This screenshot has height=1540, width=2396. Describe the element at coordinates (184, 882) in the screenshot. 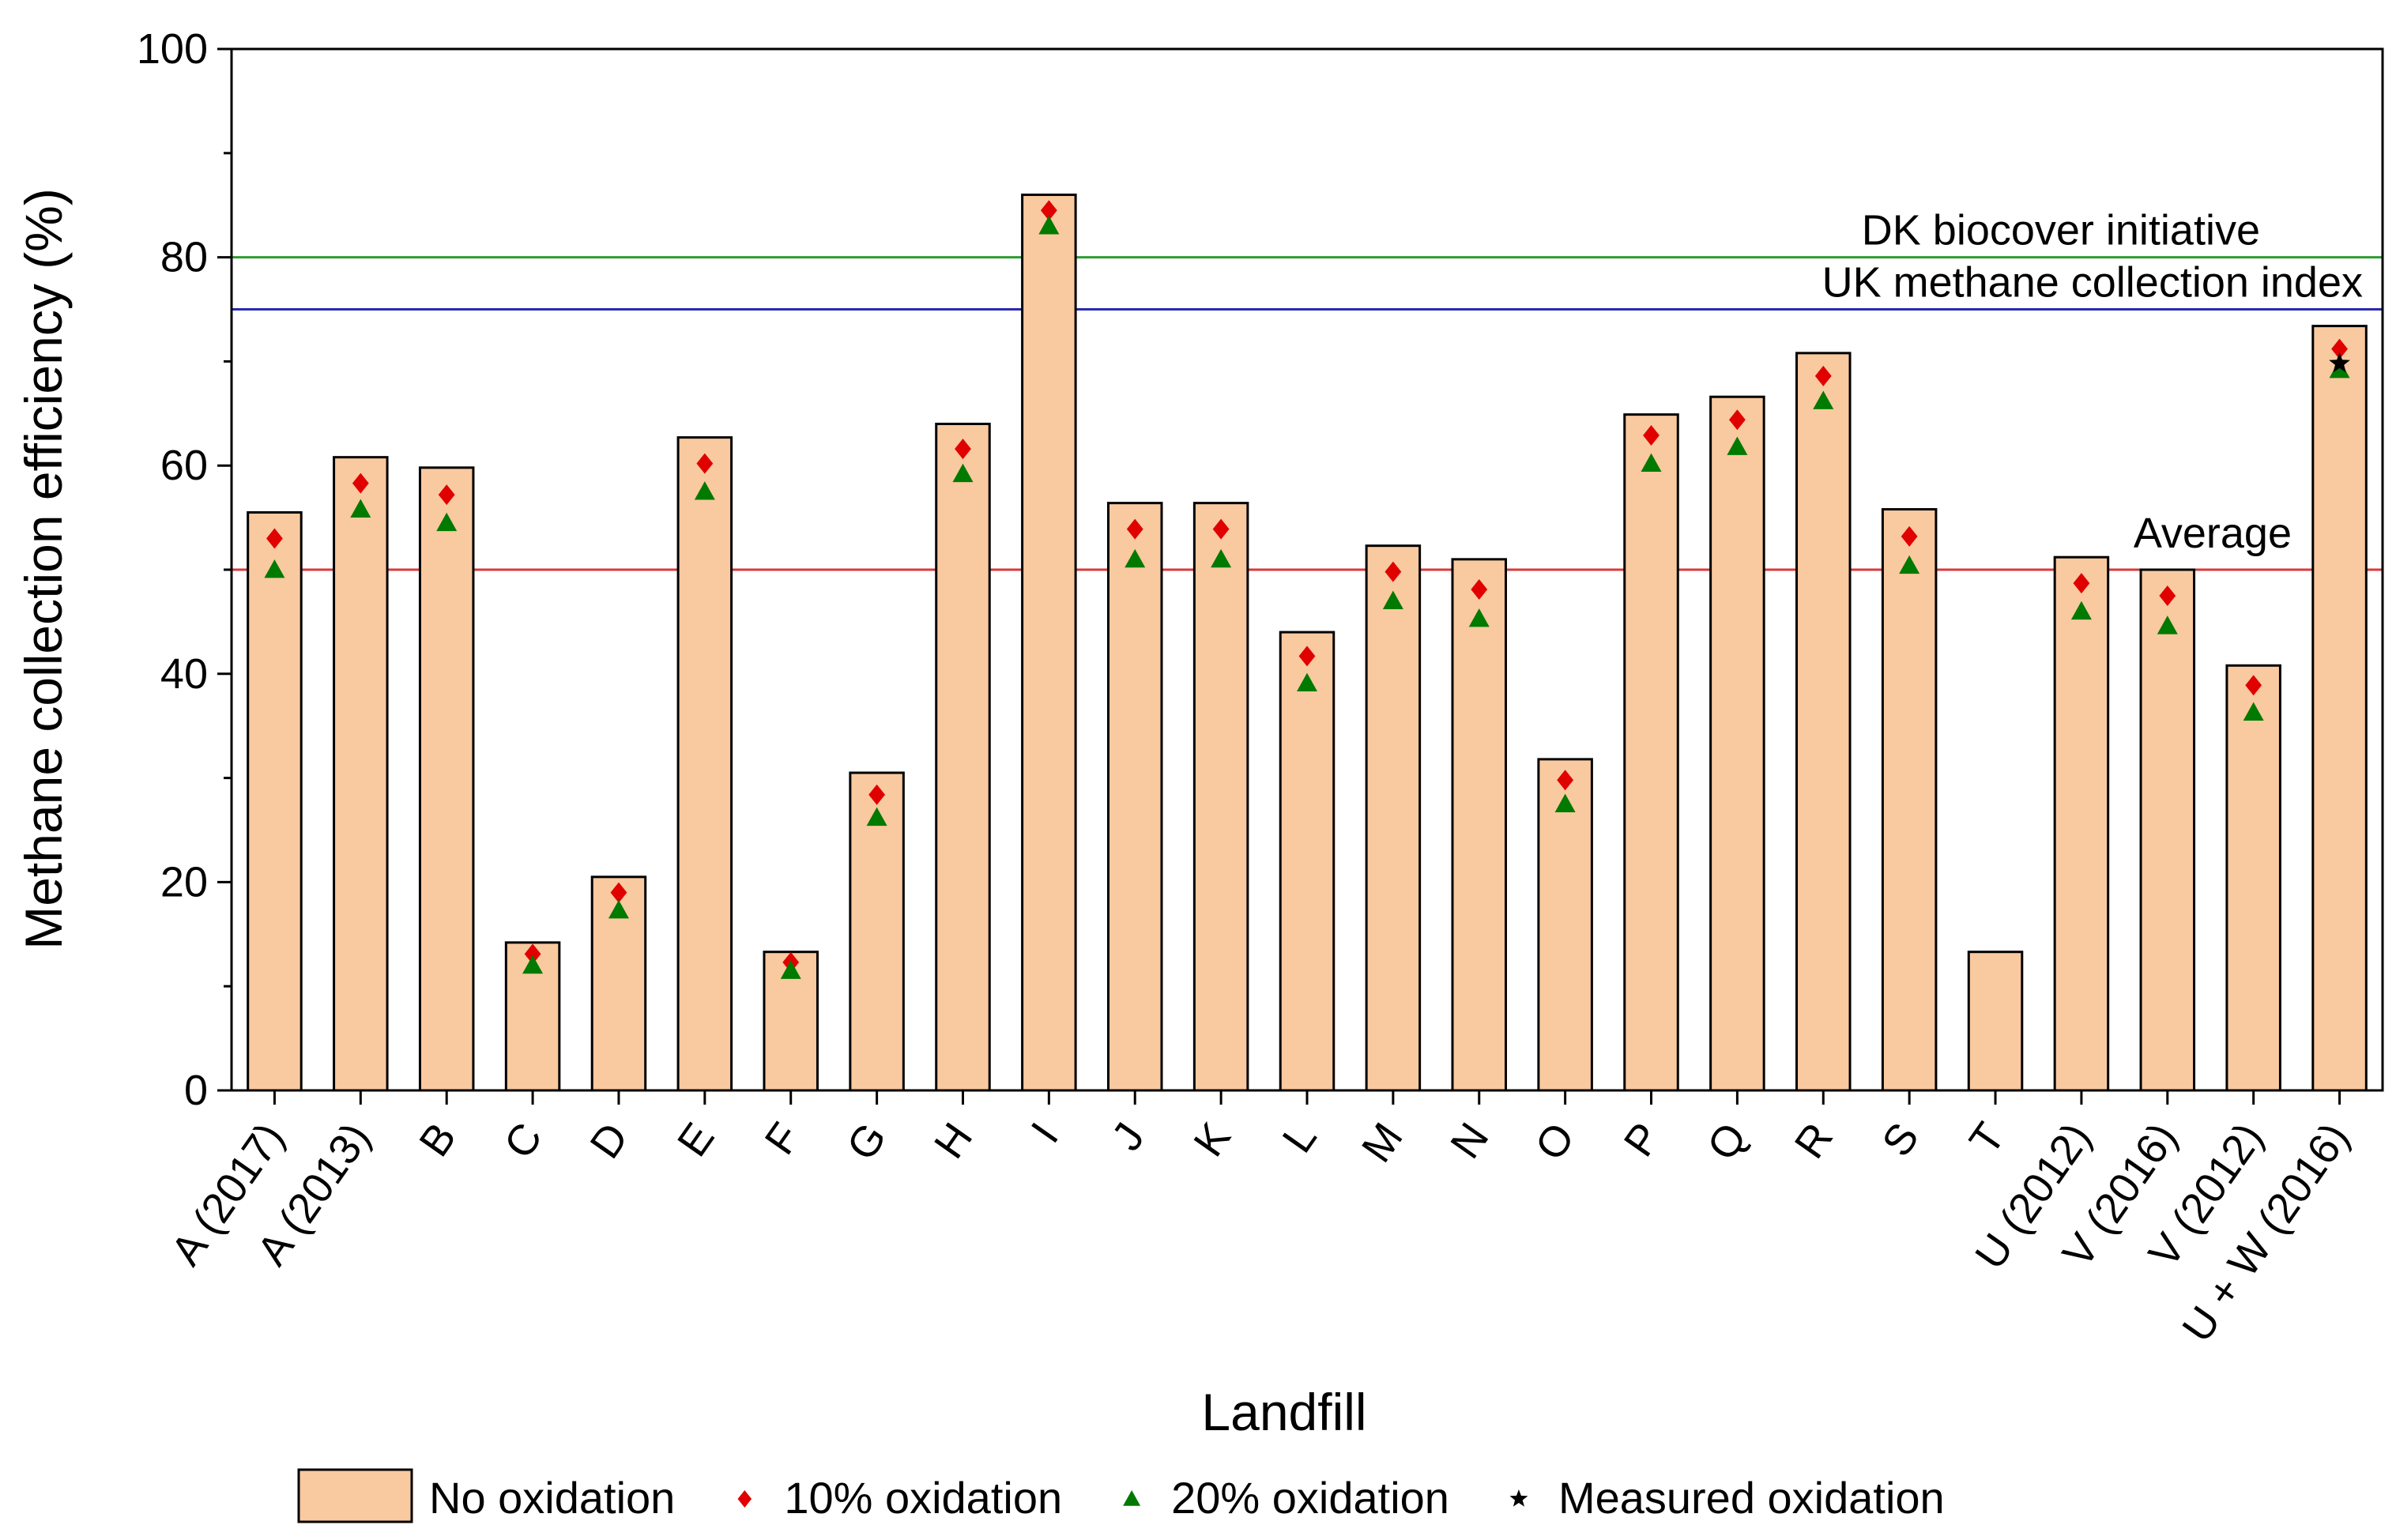

I see `y-tick-label-1: 20` at that location.